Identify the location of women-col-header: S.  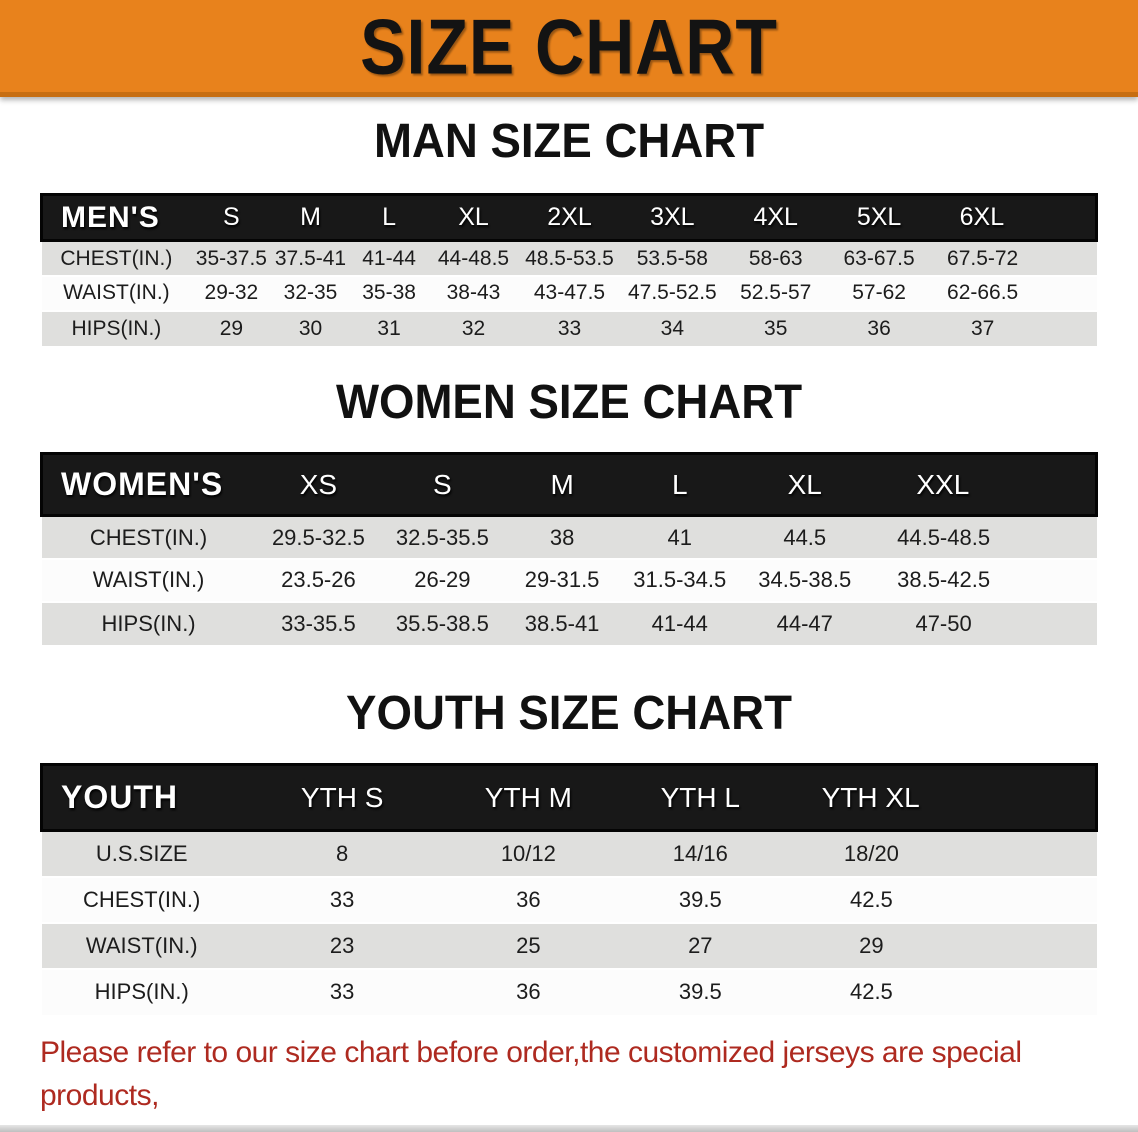
(442, 484).